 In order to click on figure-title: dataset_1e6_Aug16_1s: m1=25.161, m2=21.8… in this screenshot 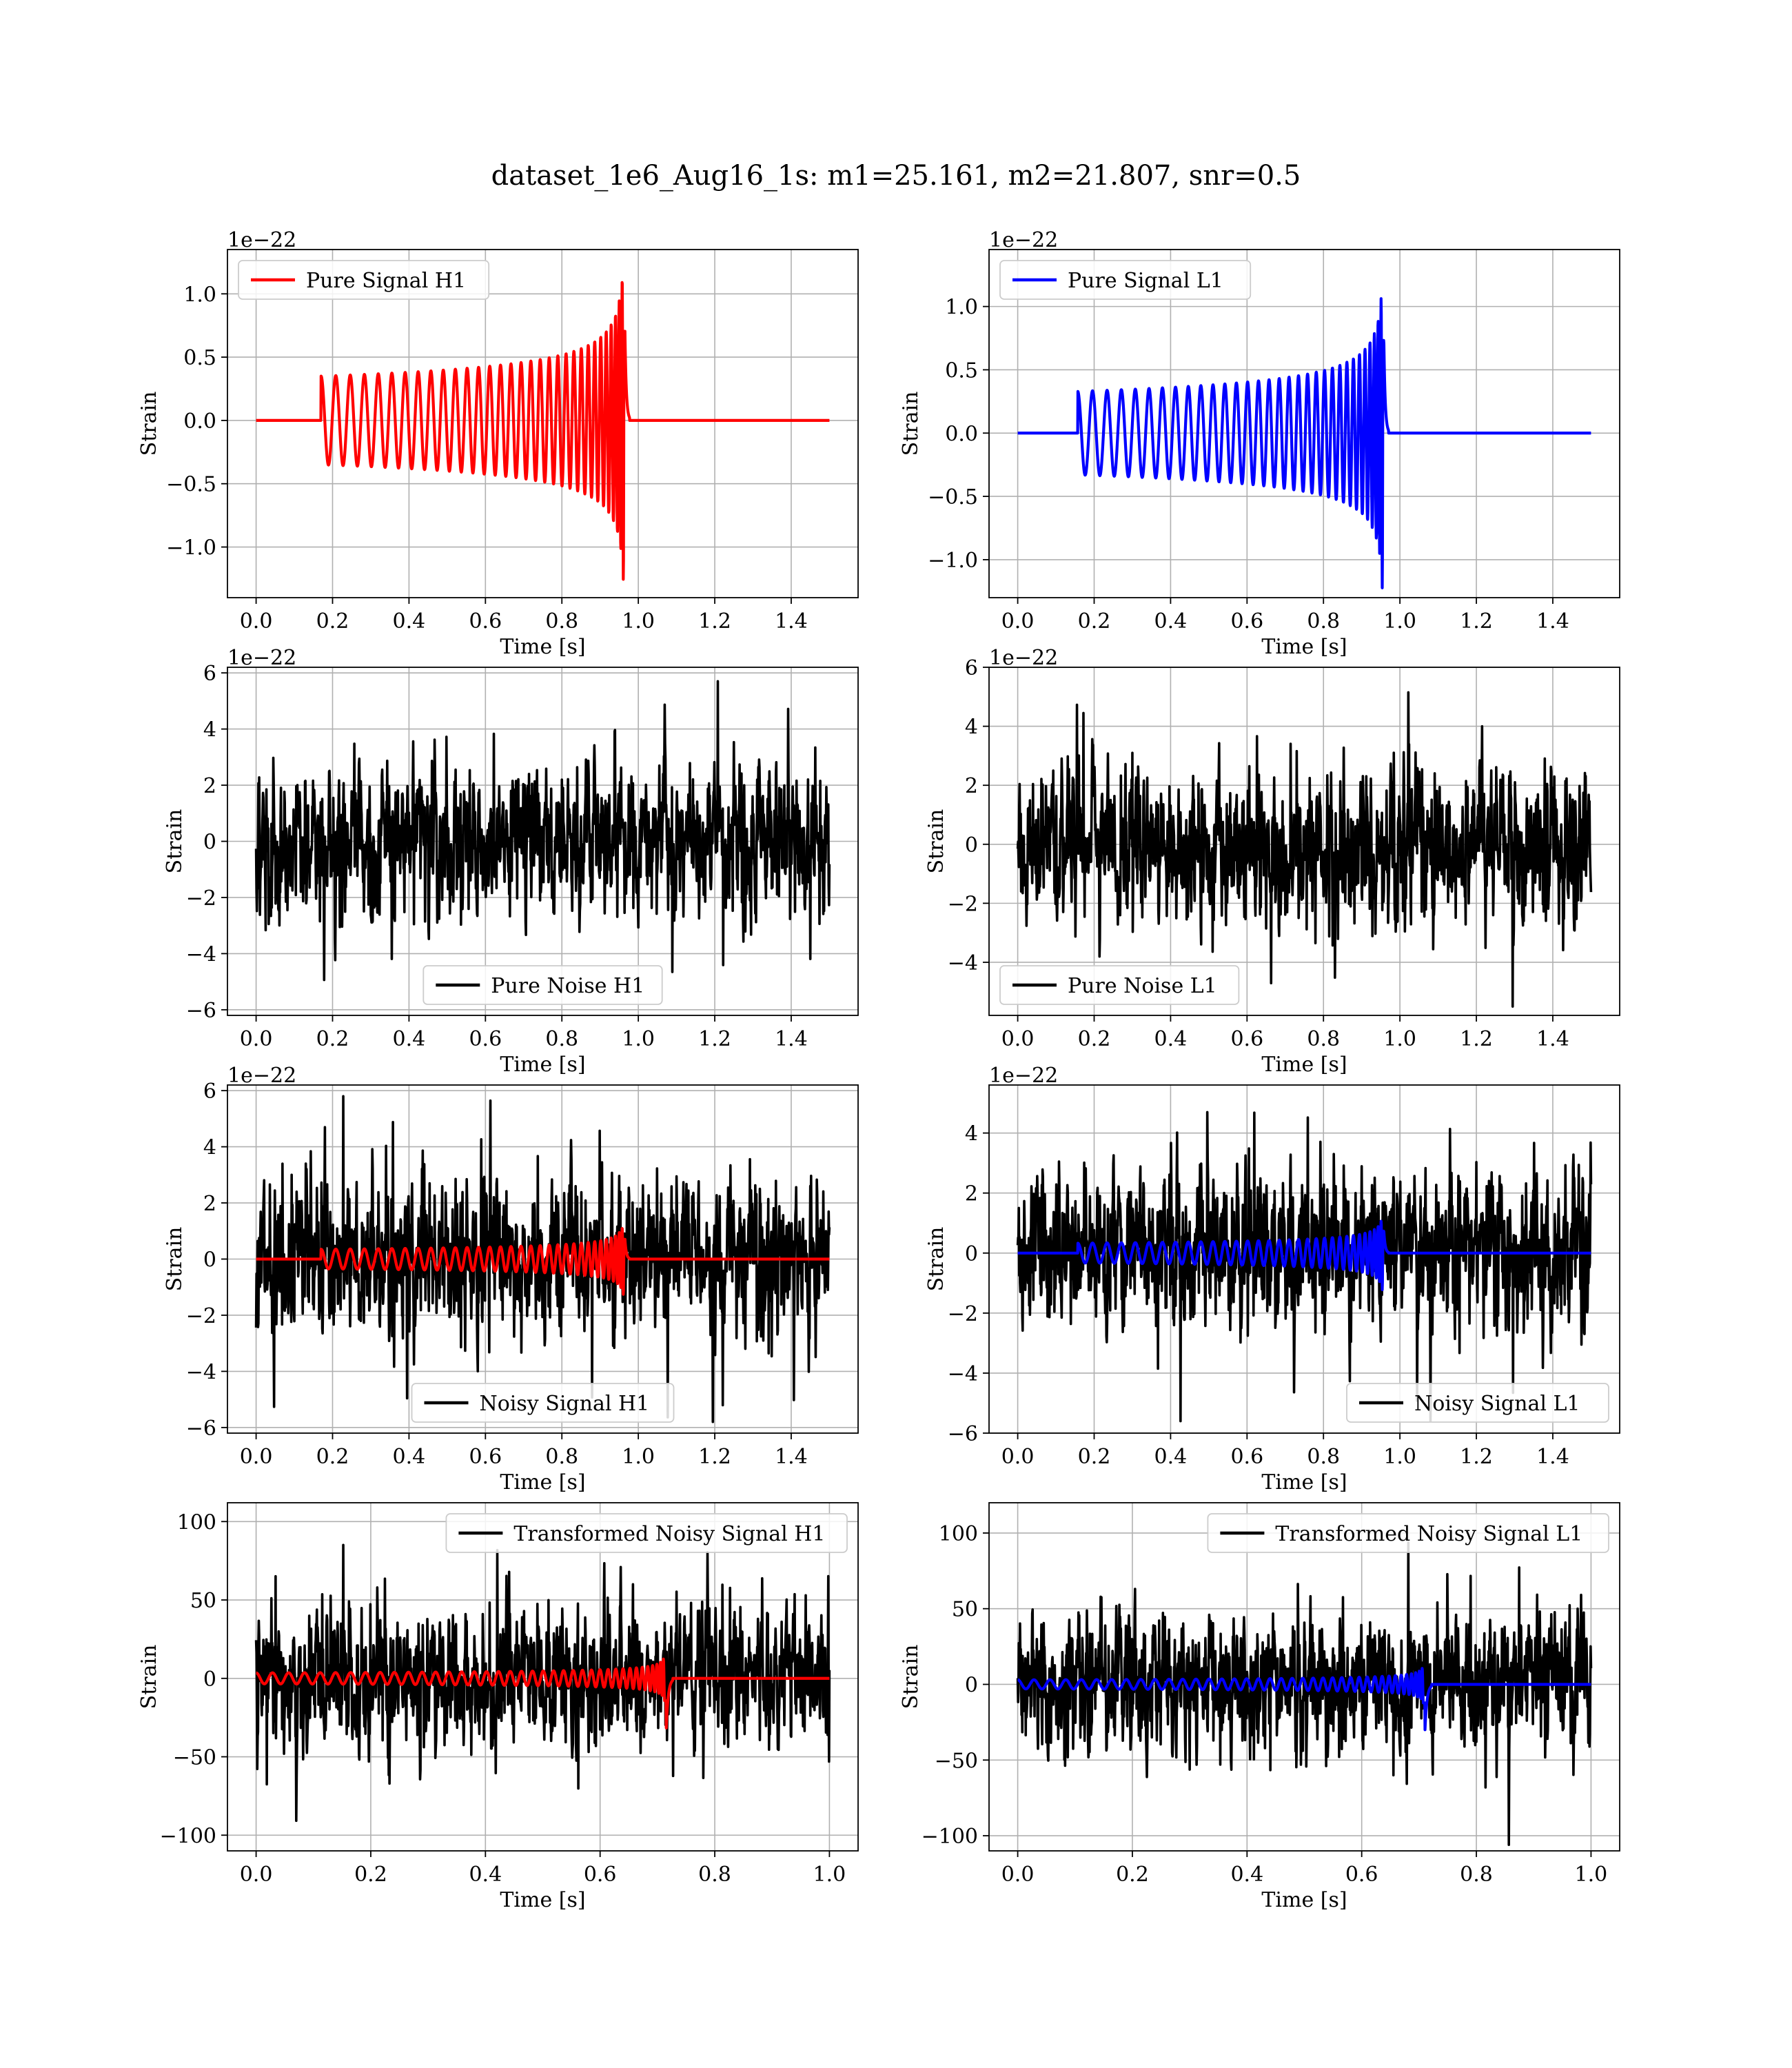, I will do `click(896, 176)`.